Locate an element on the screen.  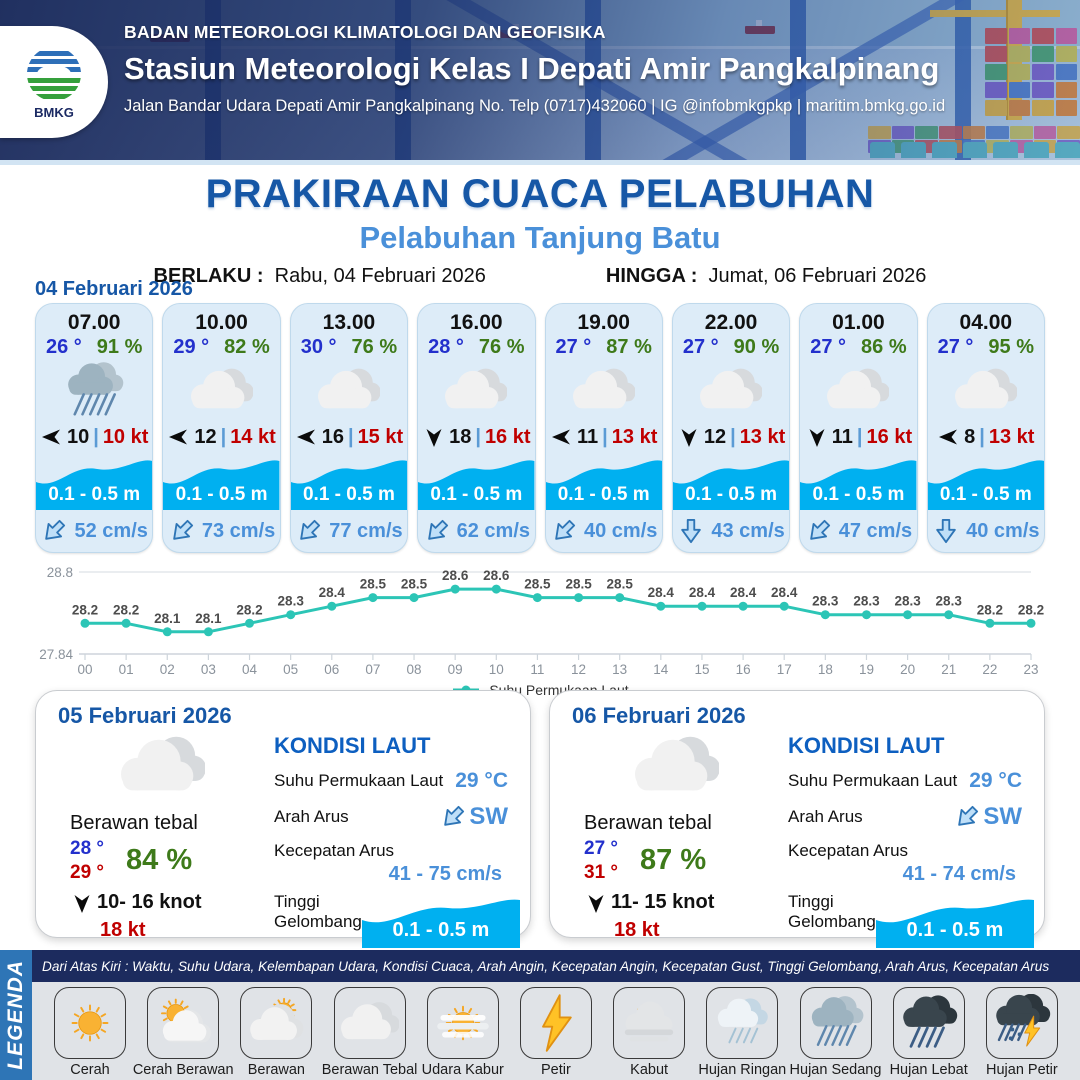
temp-humidity-row: 28 ° 76 % is located at coordinates (476, 347).